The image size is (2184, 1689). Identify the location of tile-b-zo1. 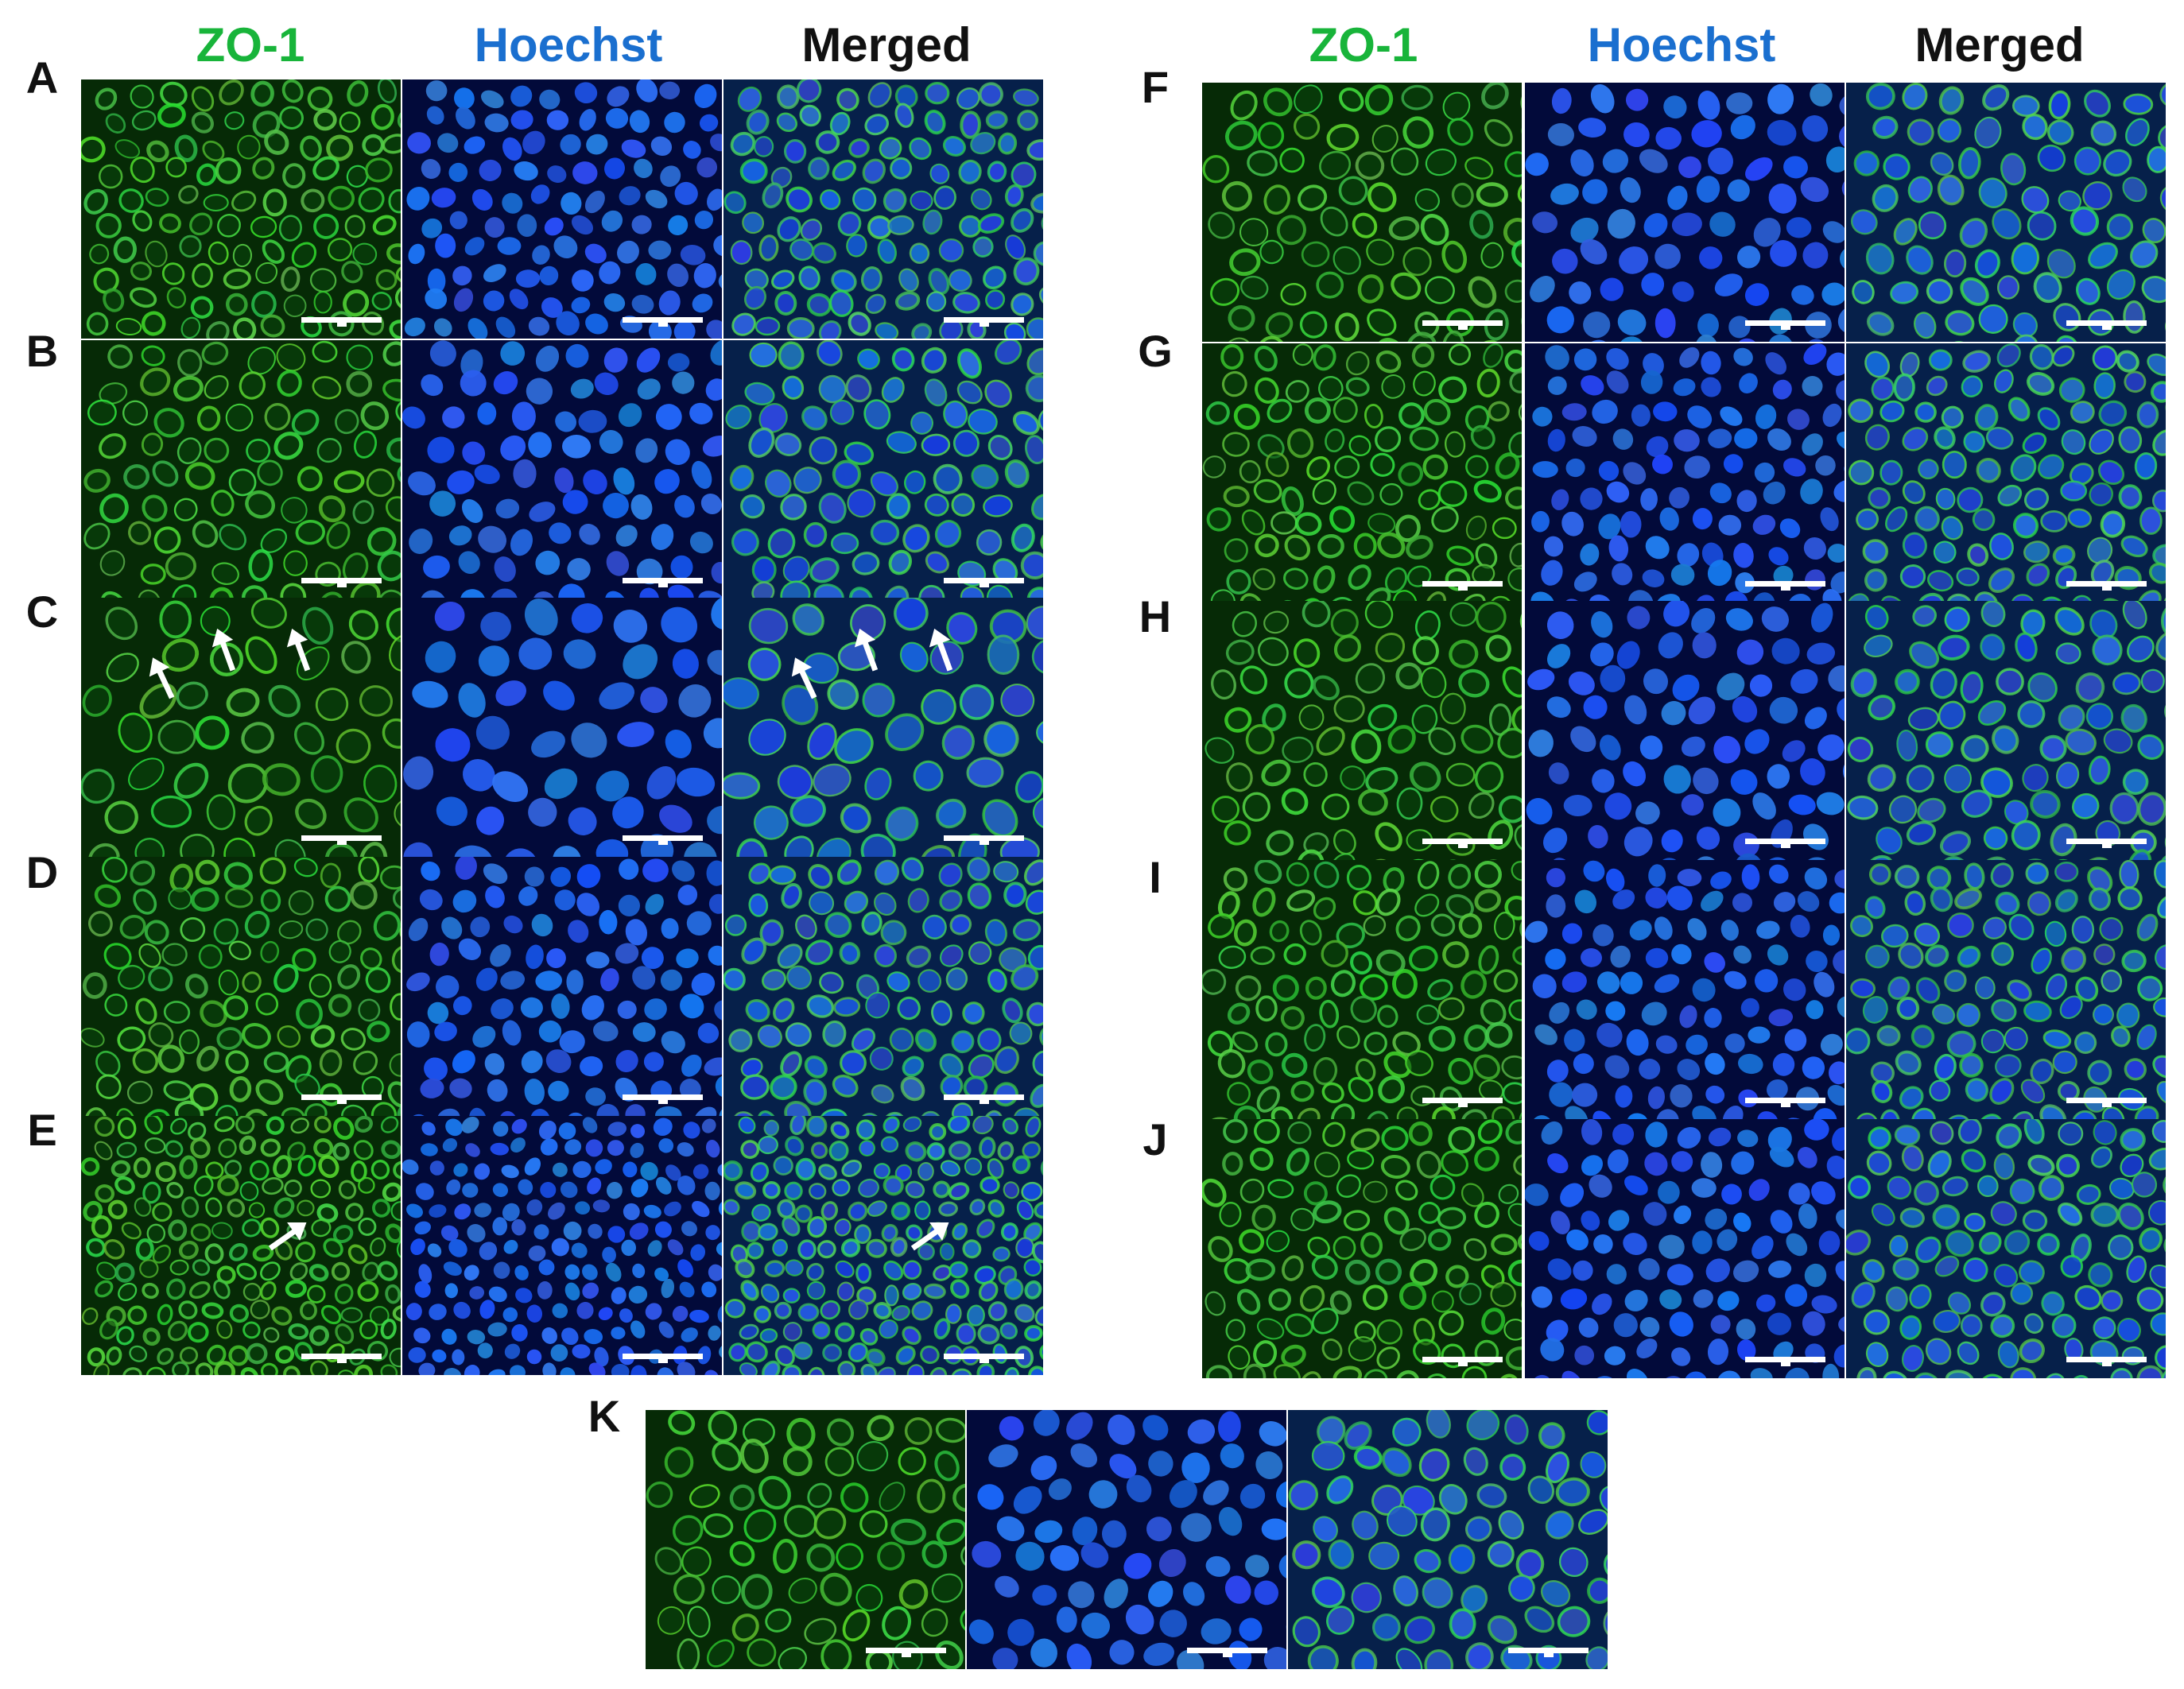
(241, 470).